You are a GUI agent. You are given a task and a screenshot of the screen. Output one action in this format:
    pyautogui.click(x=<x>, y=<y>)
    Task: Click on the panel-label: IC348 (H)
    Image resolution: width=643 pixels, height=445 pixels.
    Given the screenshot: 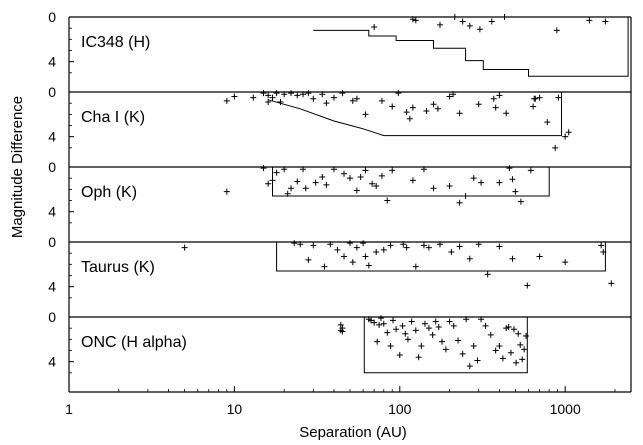 What is the action you would take?
    pyautogui.click(x=115, y=42)
    